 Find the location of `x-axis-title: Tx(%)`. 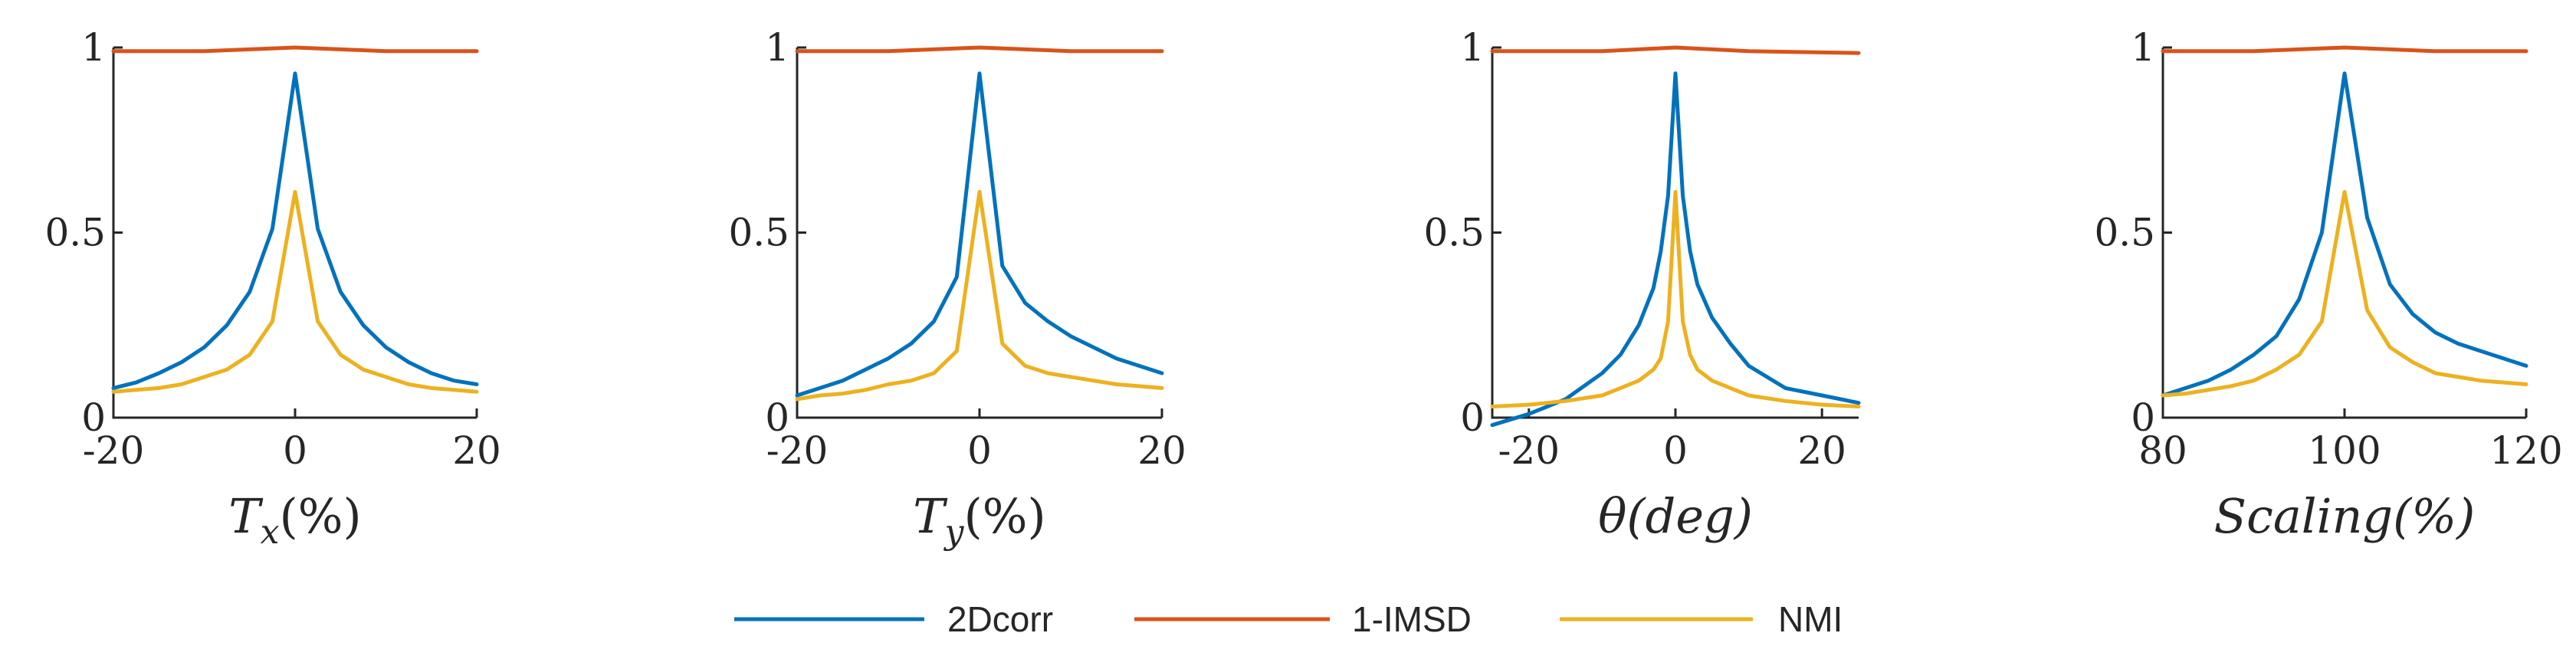

x-axis-title: Tx(%) is located at coordinates (294, 520).